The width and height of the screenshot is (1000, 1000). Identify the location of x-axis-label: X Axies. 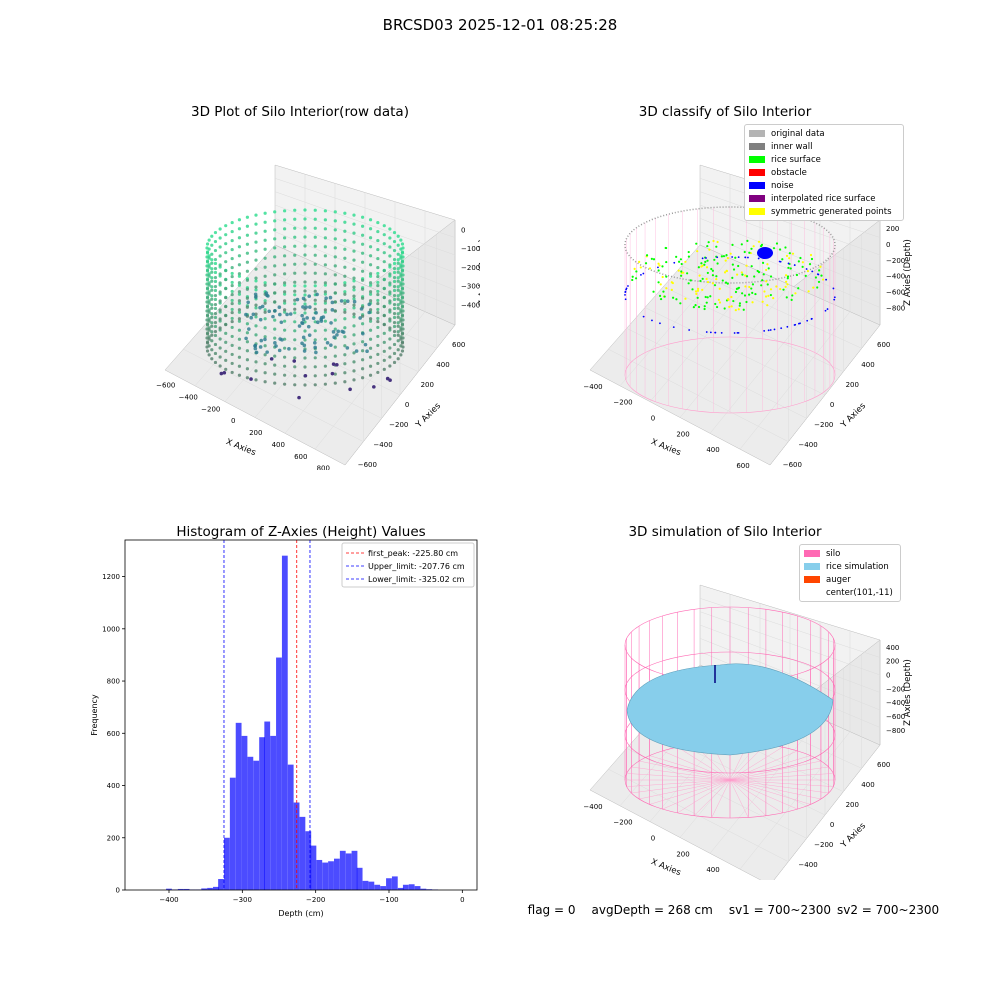
(240, 447).